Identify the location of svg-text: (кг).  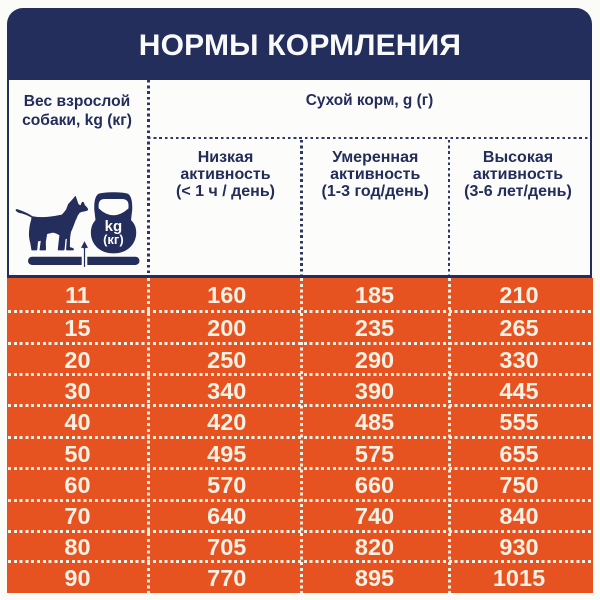
(113, 239).